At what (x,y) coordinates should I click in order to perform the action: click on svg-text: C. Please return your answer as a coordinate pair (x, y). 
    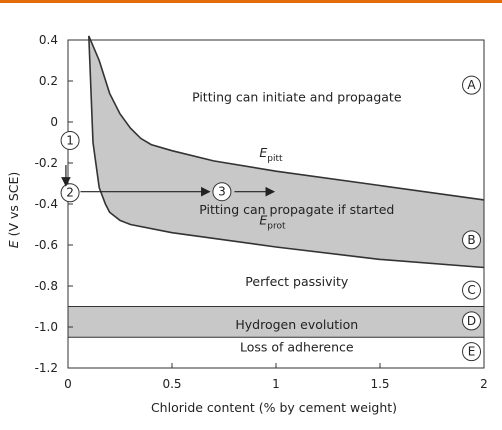
    Looking at the image, I should click on (471, 290).